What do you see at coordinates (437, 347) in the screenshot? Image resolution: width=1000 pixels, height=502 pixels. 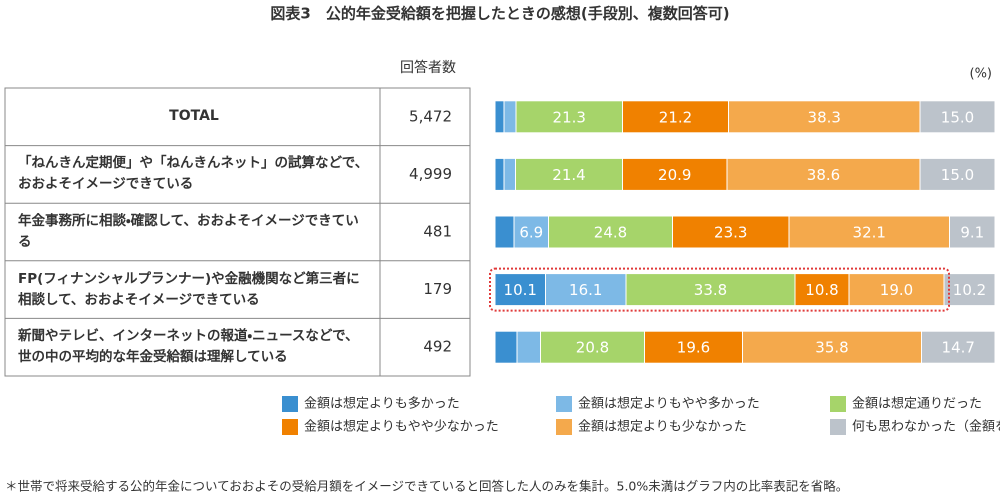 I see `count: 492` at bounding box center [437, 347].